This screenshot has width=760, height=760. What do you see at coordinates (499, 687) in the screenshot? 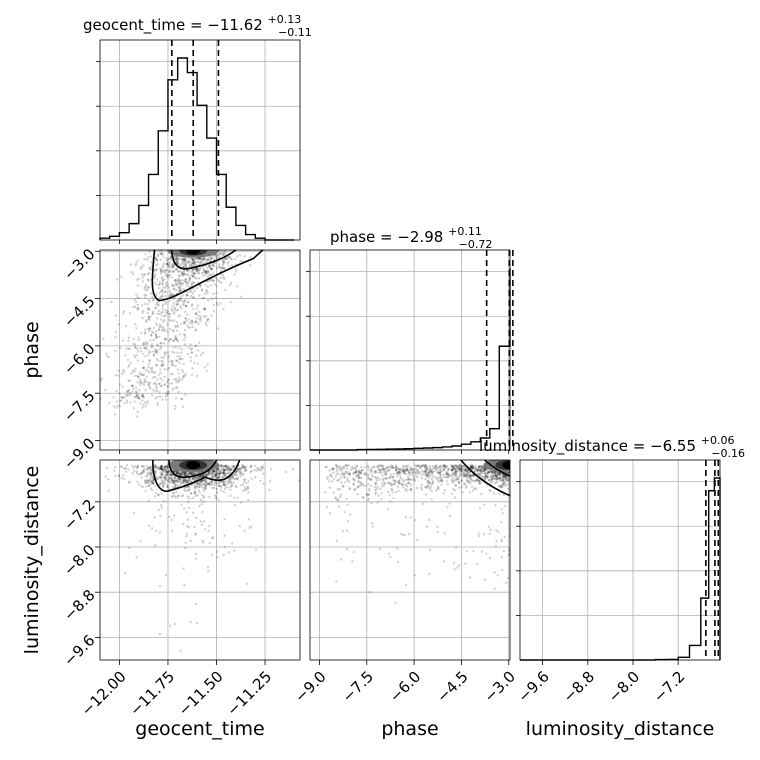
I see `x-tick-label-phase: −3.0` at bounding box center [499, 687].